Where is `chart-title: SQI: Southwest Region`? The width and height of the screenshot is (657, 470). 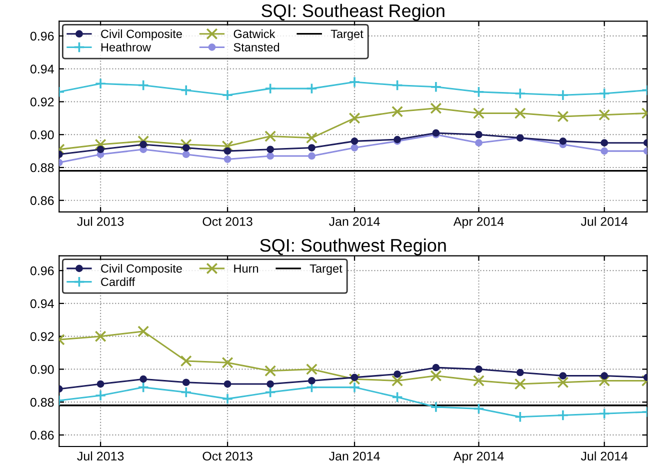 chart-title: SQI: Southwest Region is located at coordinates (353, 247).